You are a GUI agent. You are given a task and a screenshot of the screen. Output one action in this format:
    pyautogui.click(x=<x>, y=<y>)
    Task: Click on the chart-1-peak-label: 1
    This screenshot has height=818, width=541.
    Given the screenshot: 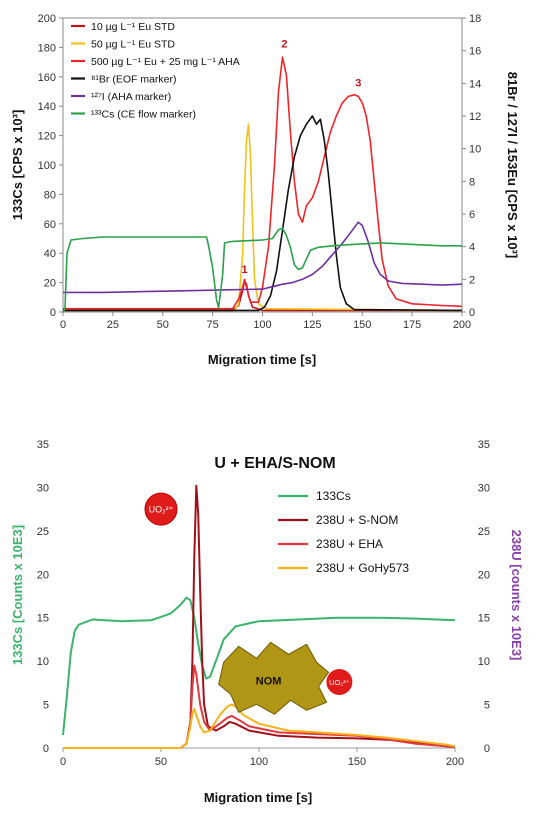 What is the action you would take?
    pyautogui.click(x=244, y=270)
    